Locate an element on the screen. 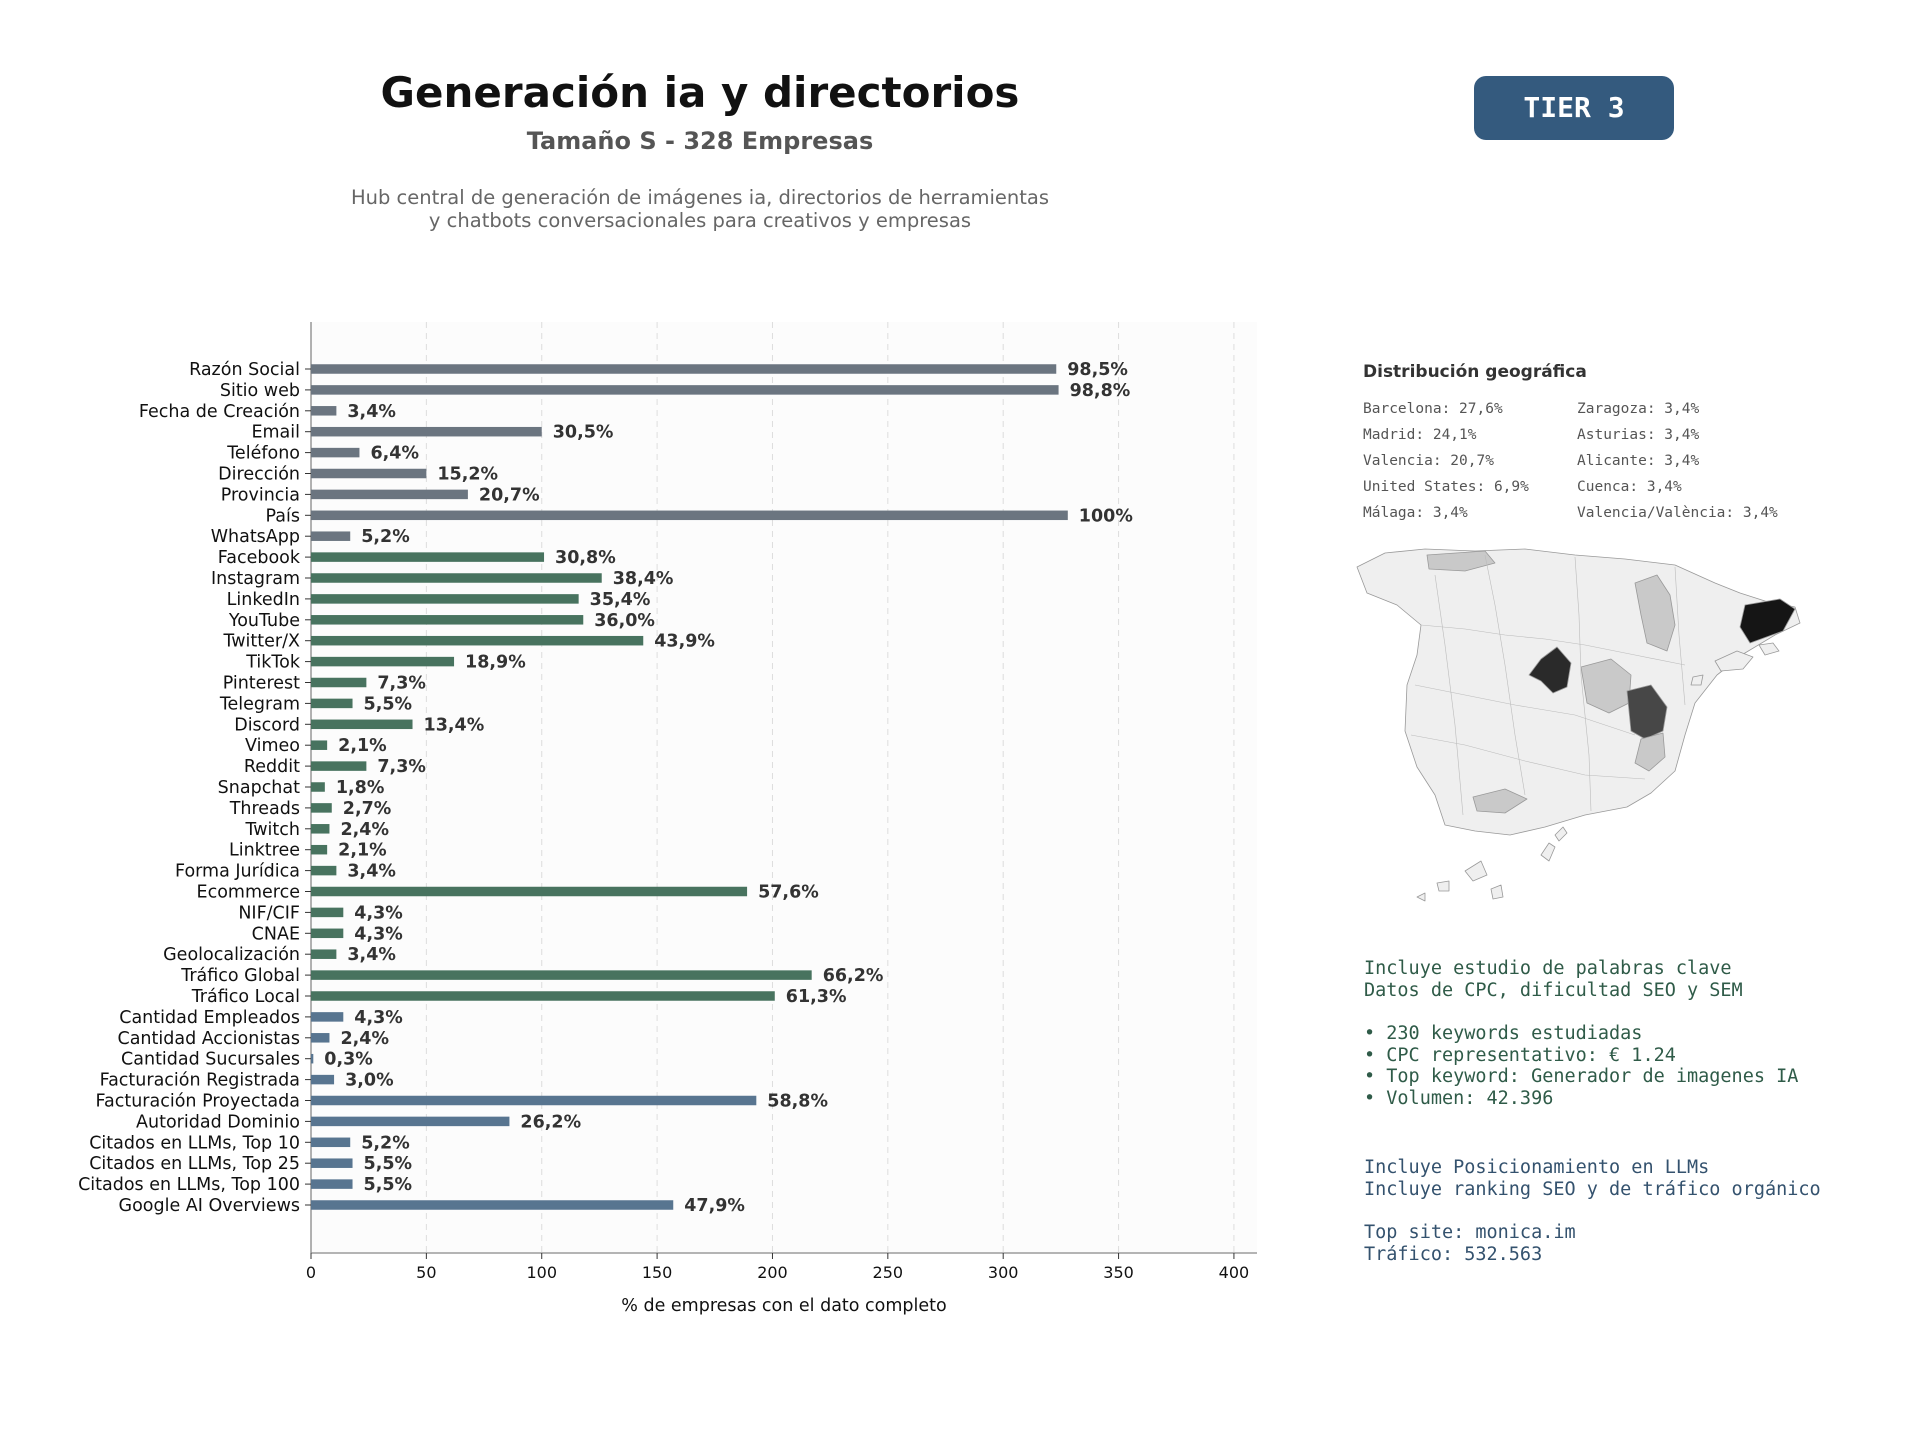 This screenshot has width=1920, height=1440. spain-choropleth-map is located at coordinates (1578, 725).